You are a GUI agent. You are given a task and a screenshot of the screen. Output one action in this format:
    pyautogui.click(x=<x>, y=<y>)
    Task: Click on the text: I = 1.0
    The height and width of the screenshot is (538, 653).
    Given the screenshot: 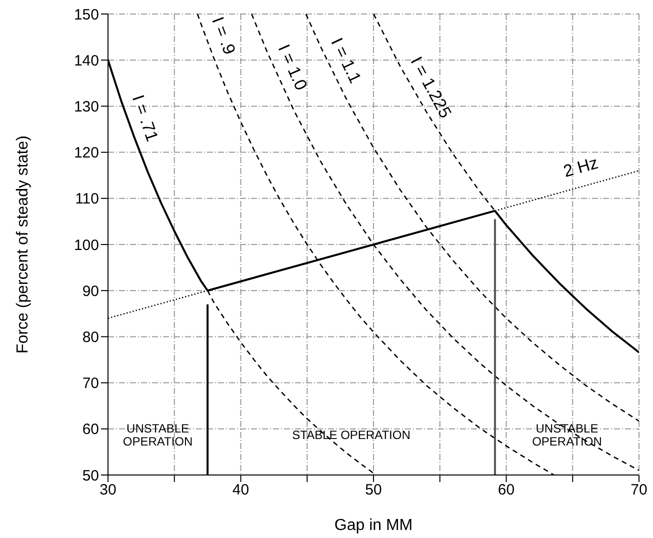 What is the action you would take?
    pyautogui.click(x=292, y=67)
    